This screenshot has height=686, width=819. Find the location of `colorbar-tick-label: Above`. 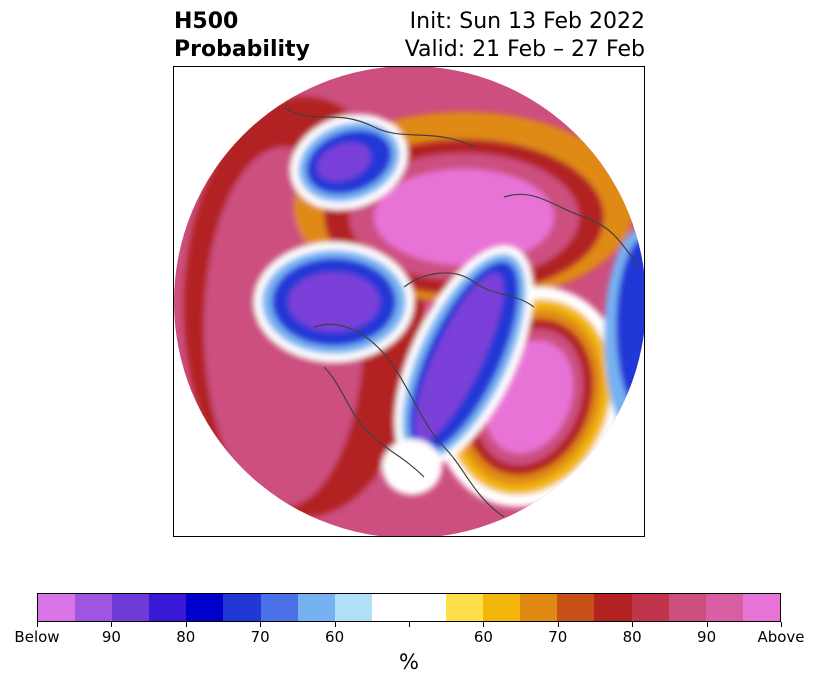

colorbar-tick-label: Above is located at coordinates (781, 637).